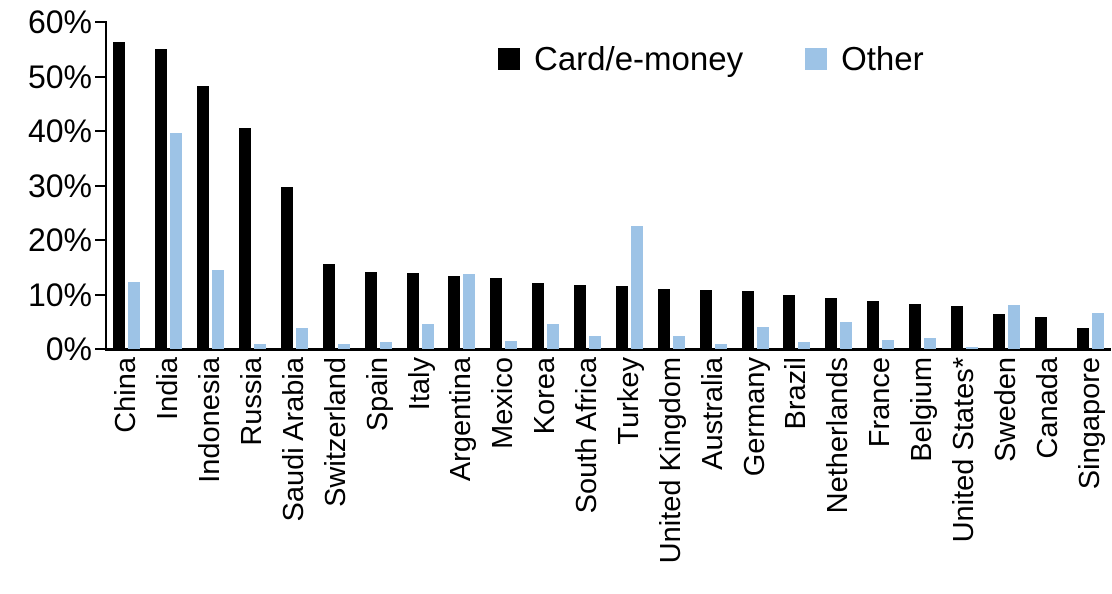 The image size is (1112, 594). I want to click on x-axis-label: Switzerland, so click(335, 432).